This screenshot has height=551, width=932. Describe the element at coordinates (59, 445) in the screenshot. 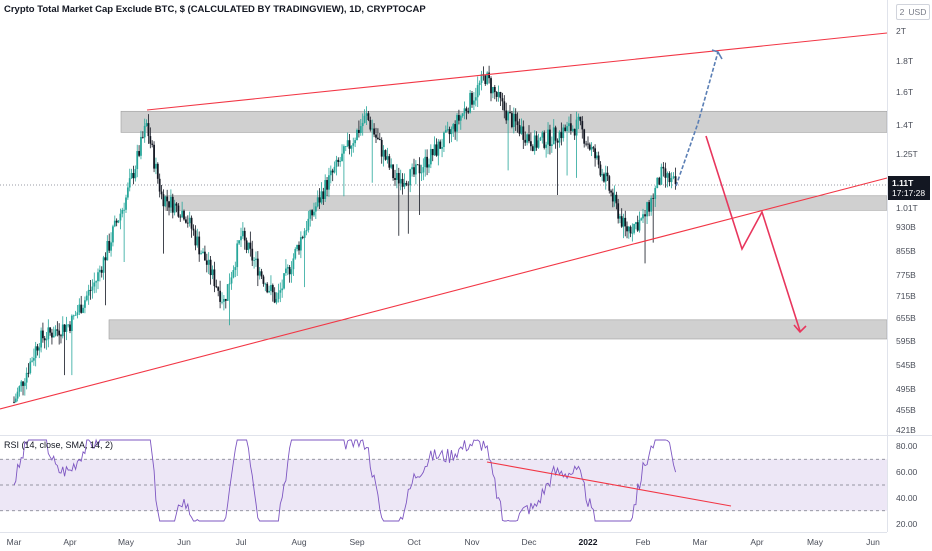

I see `rsi-indicator-label: RSI (14, close, SMA, 14, 2)` at that location.